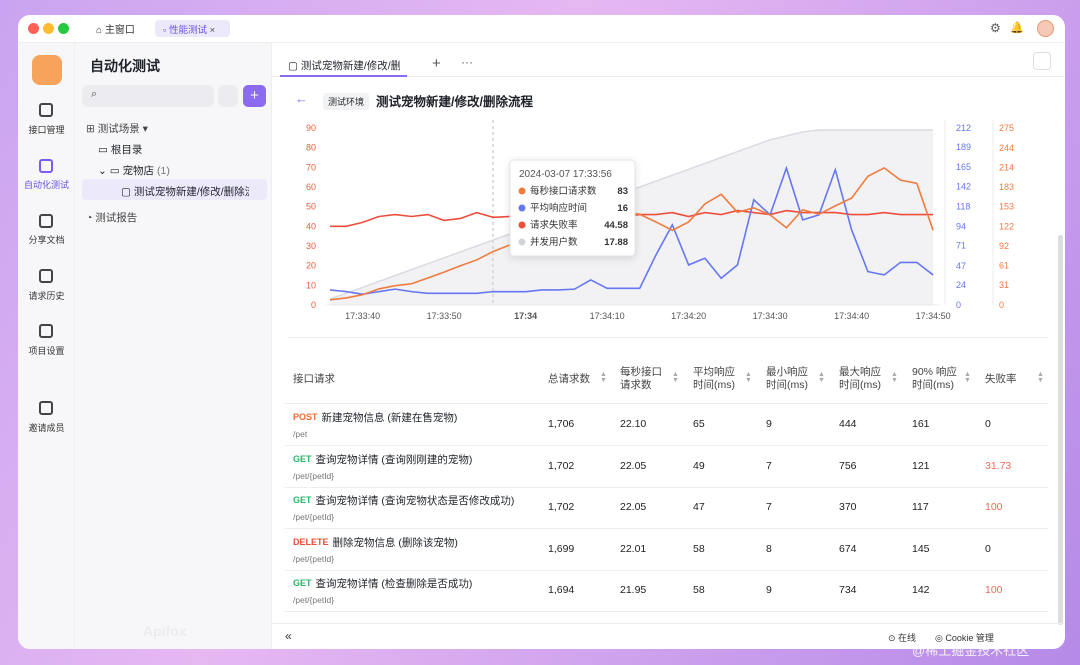 Image resolution: width=1080 pixels, height=665 pixels. I want to click on tab-bar, so click(668, 60).